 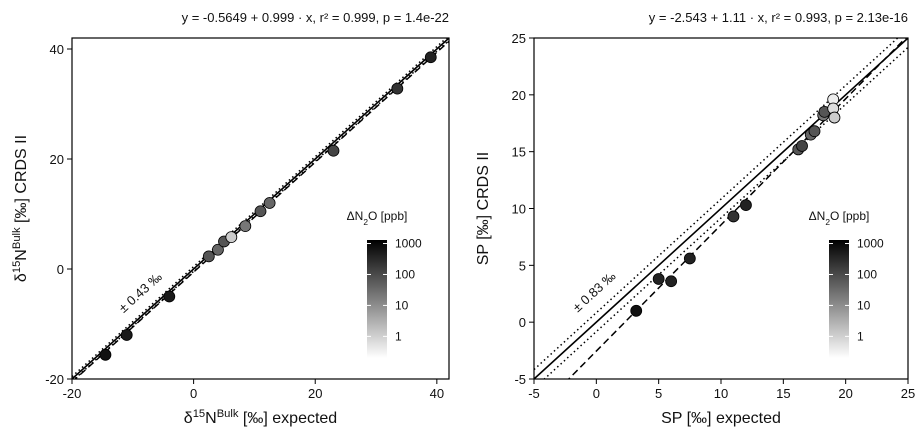 I want to click on x-tick-label: 5, so click(x=658, y=393).